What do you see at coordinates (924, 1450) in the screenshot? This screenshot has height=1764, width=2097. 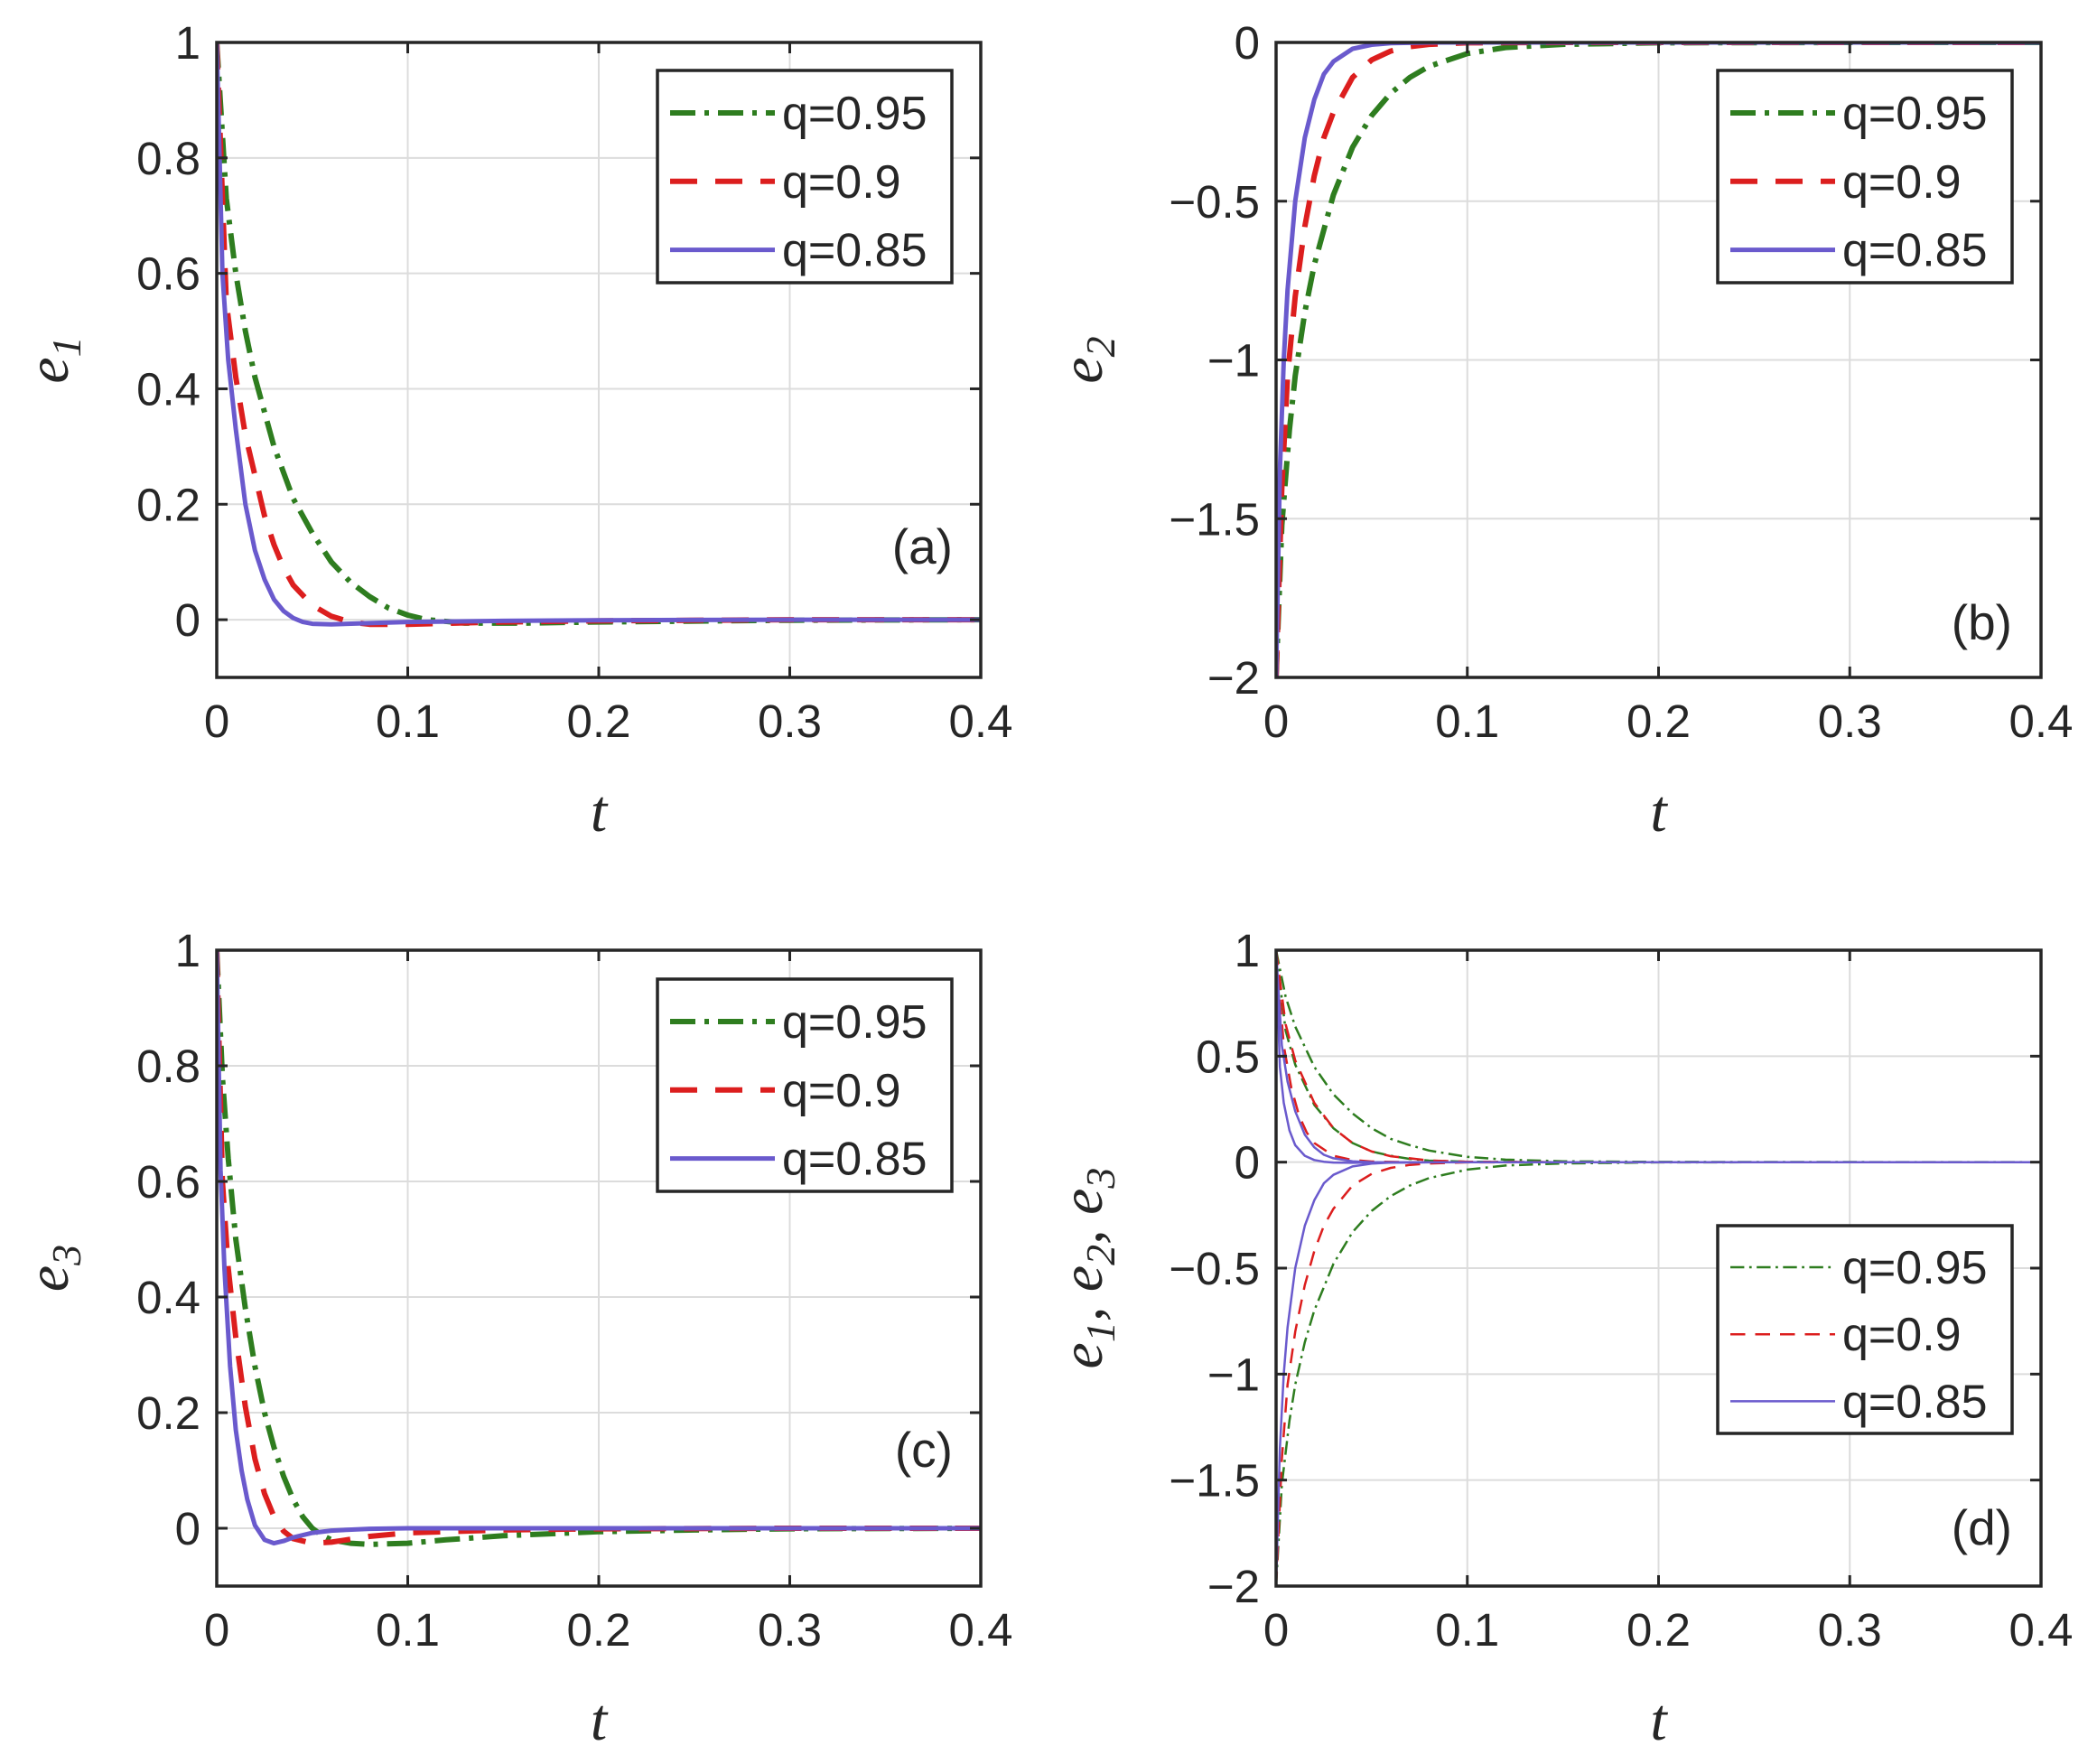 I see `panel-label: (c)` at bounding box center [924, 1450].